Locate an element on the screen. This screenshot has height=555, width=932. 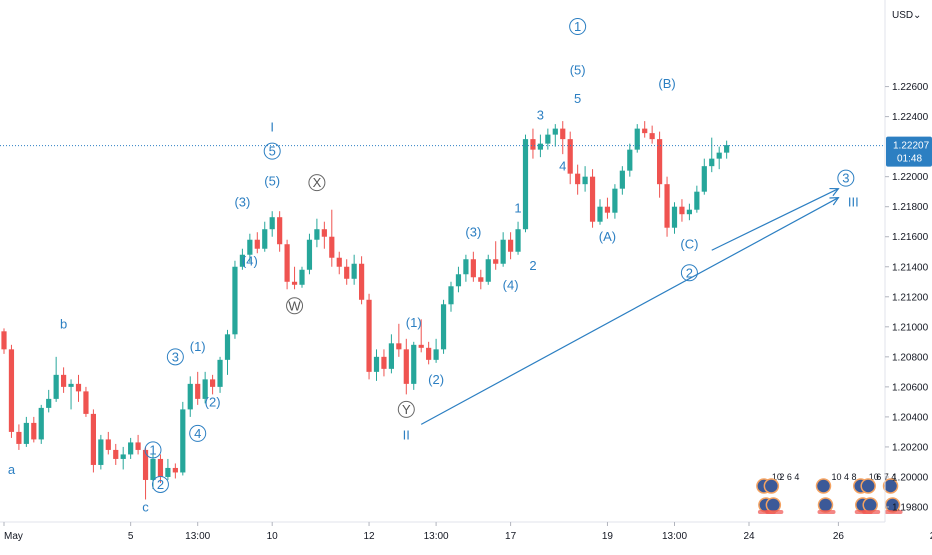
wave-label: 1 is located at coordinates (153, 450).